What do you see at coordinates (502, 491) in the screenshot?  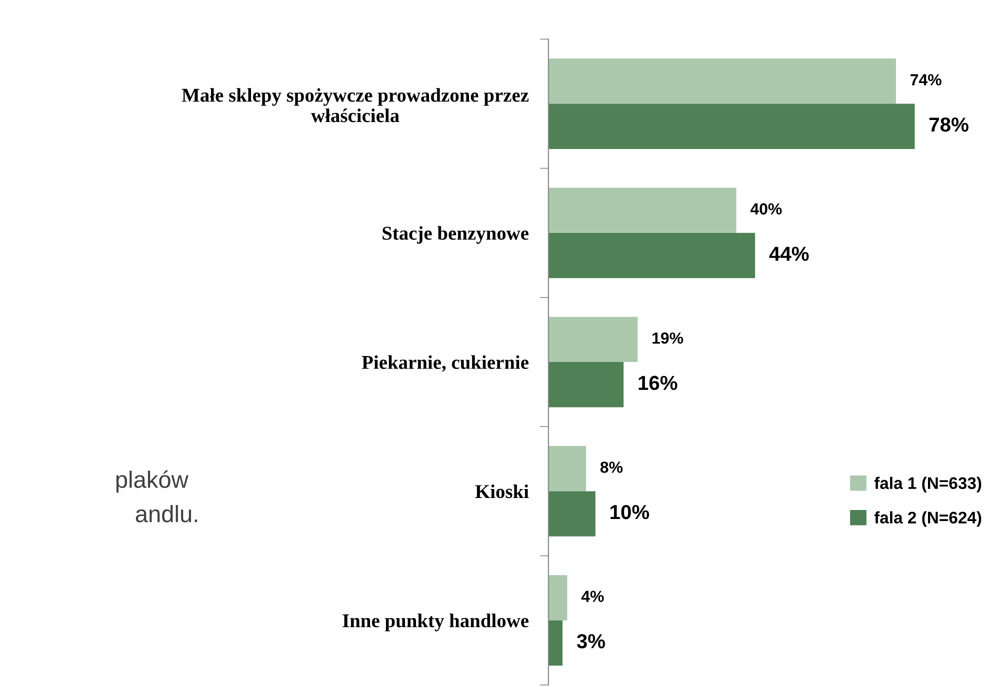 I see `y-tick-label: Kioski` at bounding box center [502, 491].